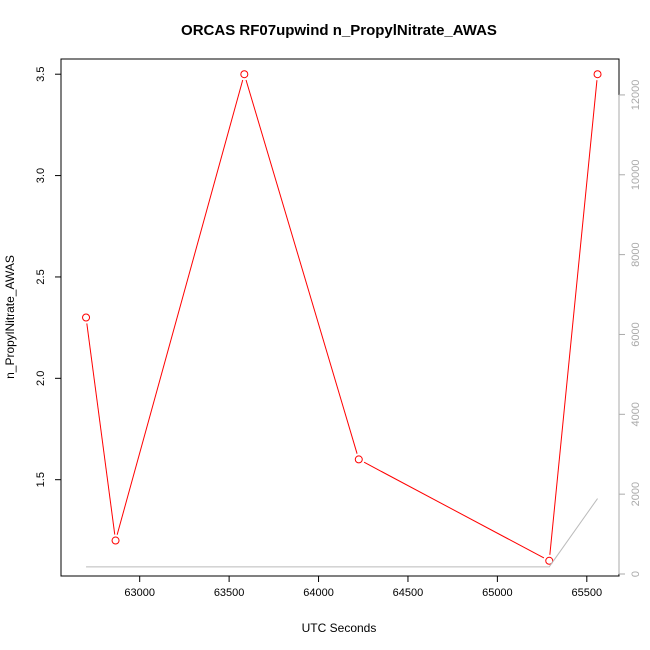 This screenshot has width=650, height=650. I want to click on y-tick-label: 3.5, so click(41, 74).